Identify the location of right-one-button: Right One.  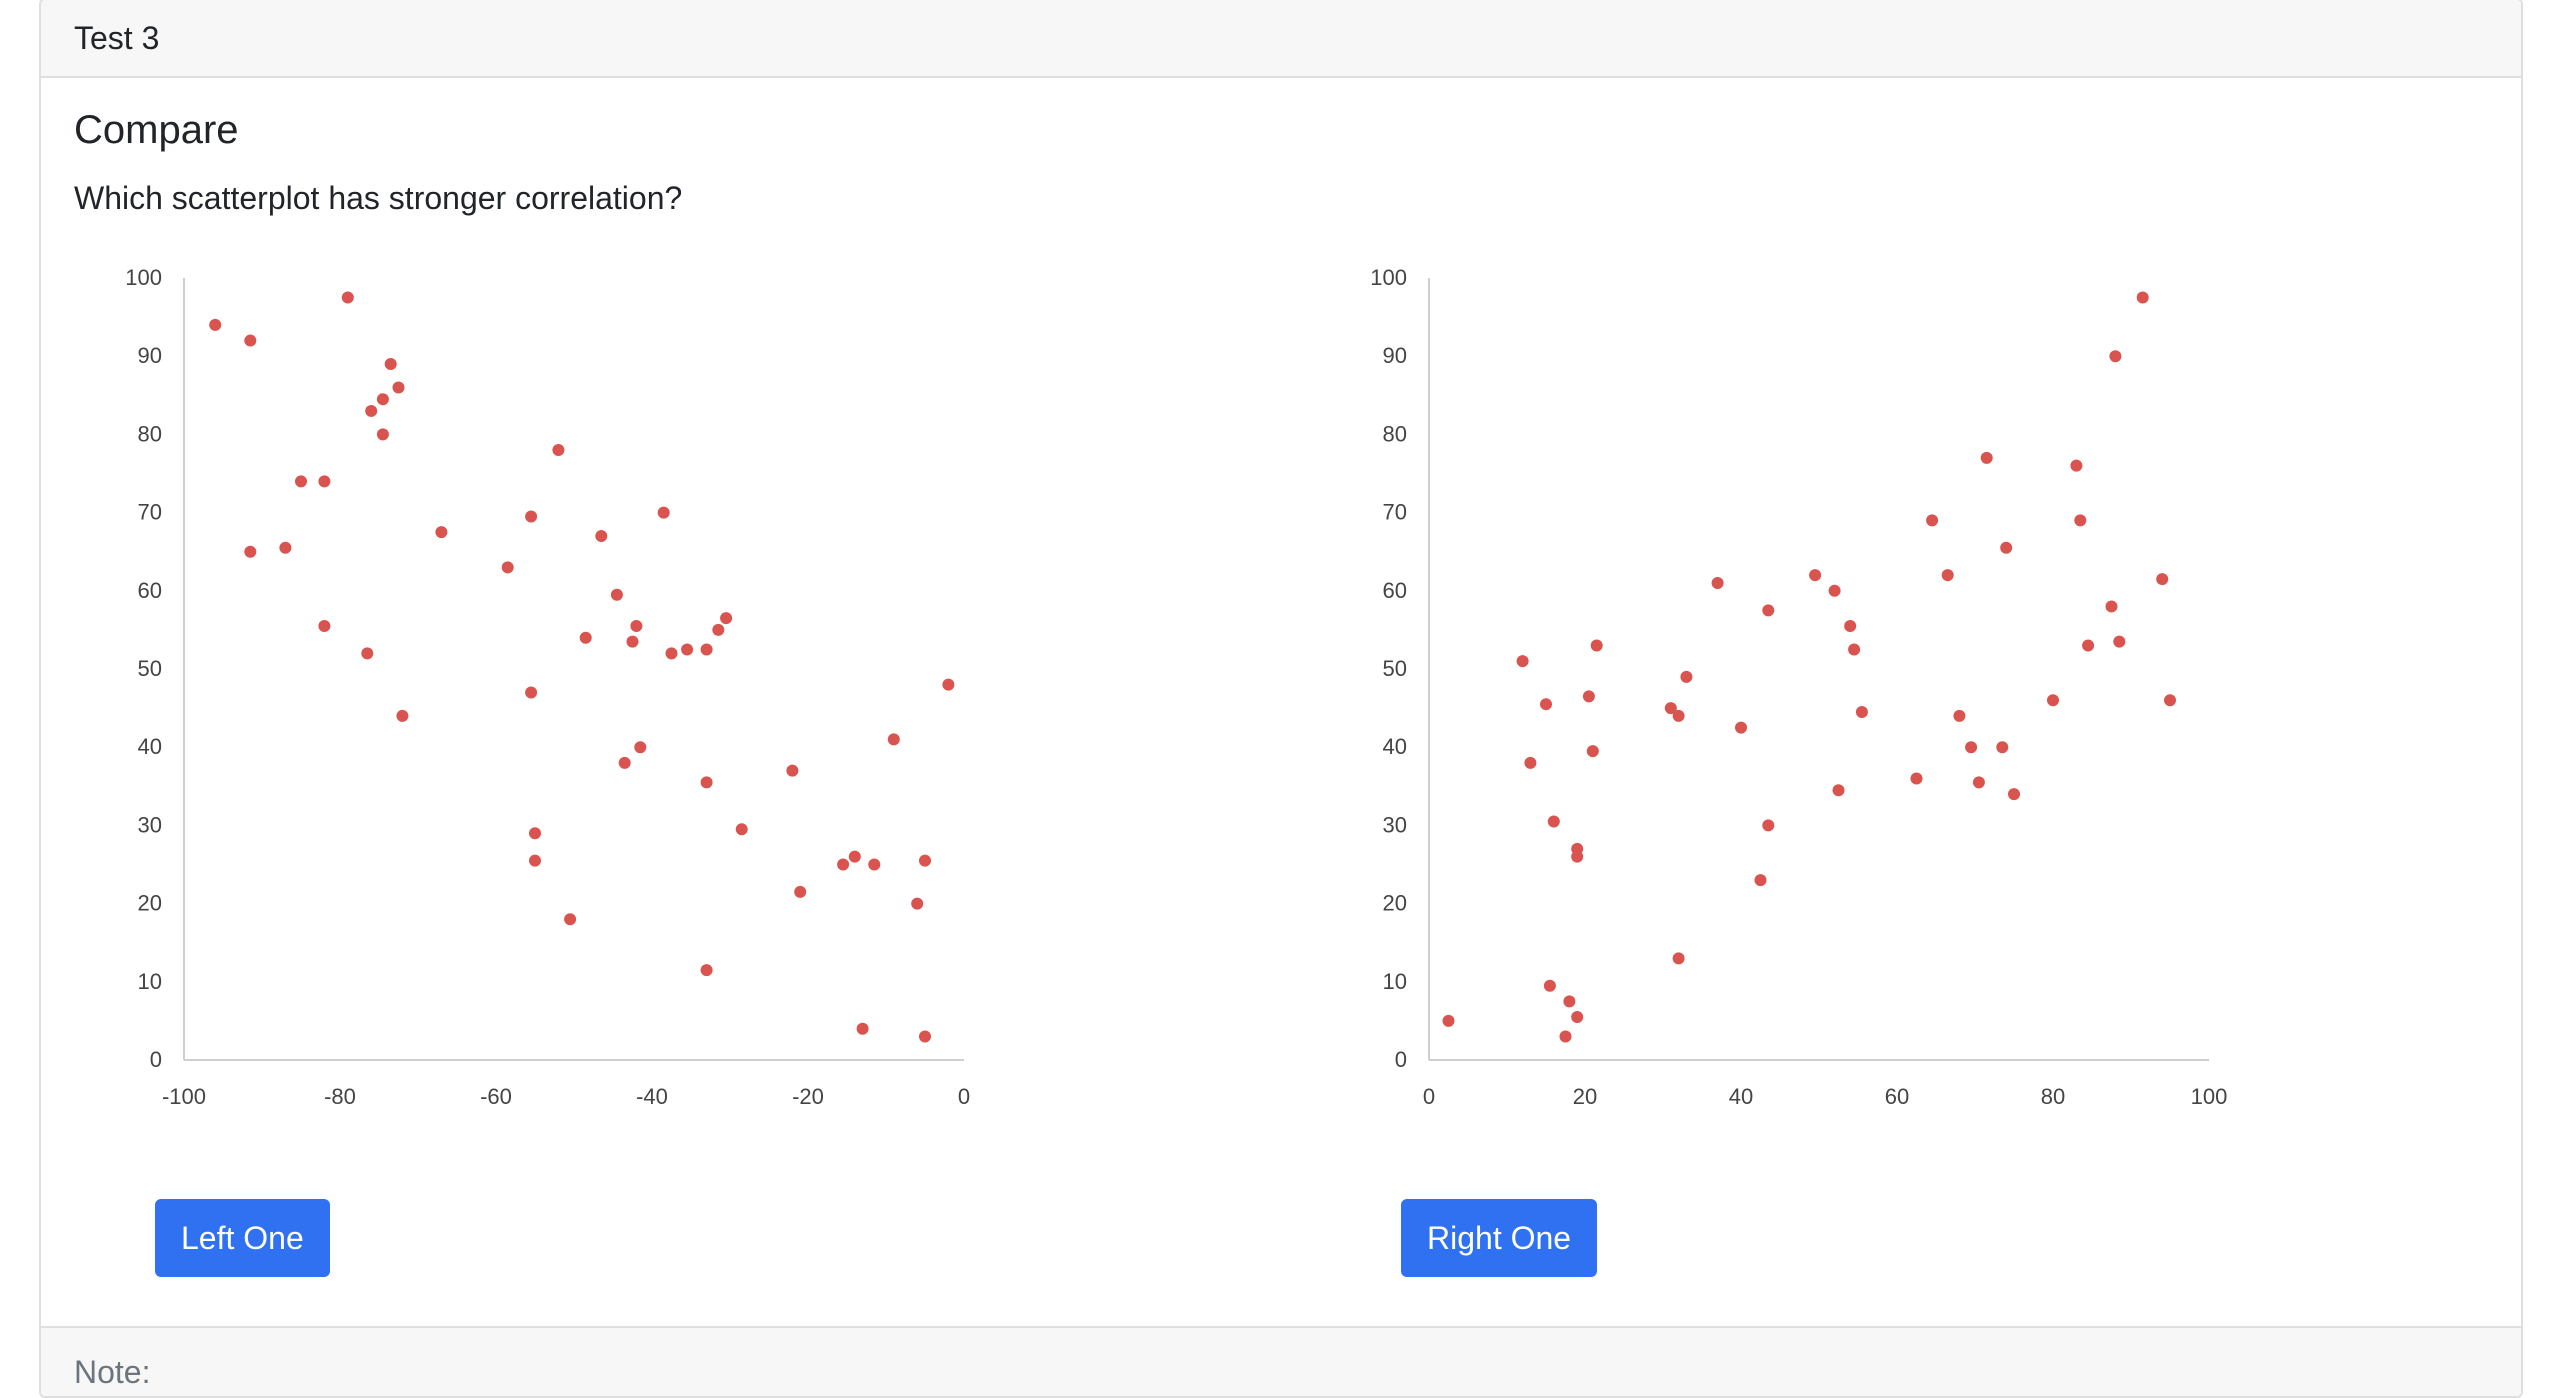
(1499, 1238).